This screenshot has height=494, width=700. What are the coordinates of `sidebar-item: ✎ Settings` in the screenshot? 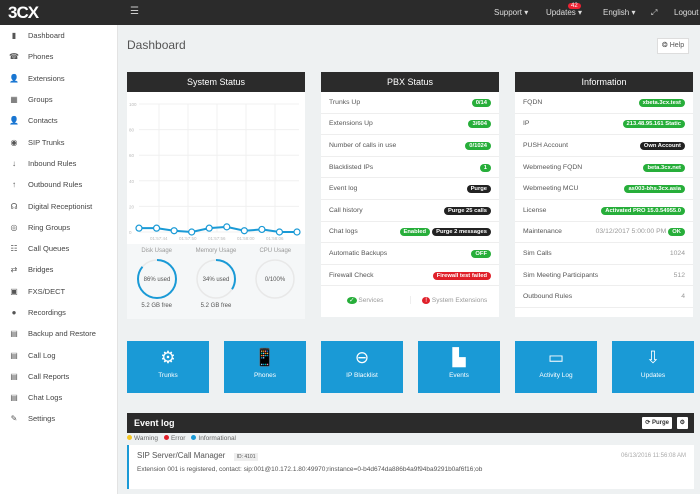 It's located at (58, 418).